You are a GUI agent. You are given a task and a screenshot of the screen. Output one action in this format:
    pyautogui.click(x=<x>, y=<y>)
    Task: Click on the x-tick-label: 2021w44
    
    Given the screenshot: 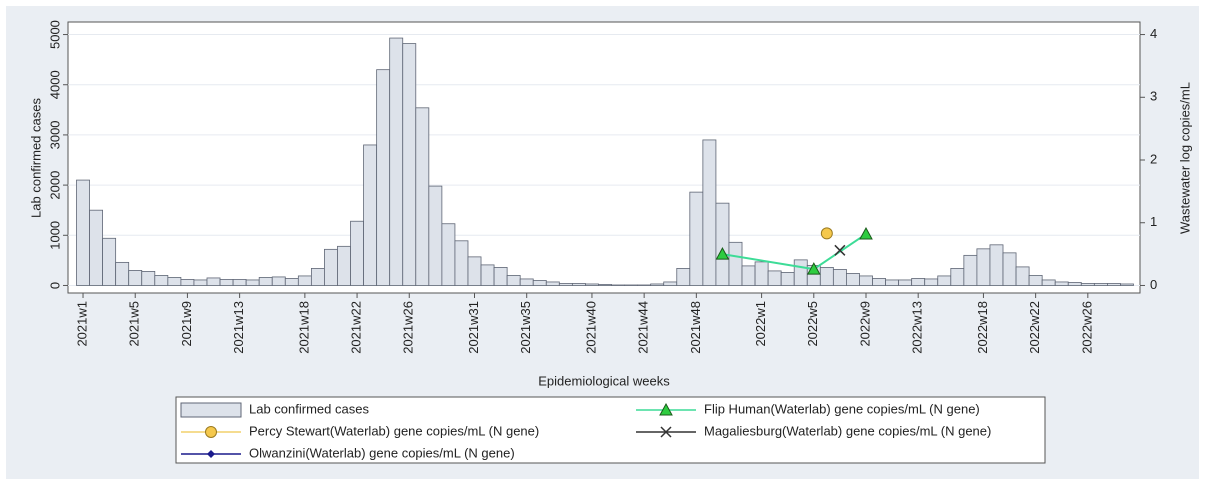 What is the action you would take?
    pyautogui.click(x=643, y=327)
    